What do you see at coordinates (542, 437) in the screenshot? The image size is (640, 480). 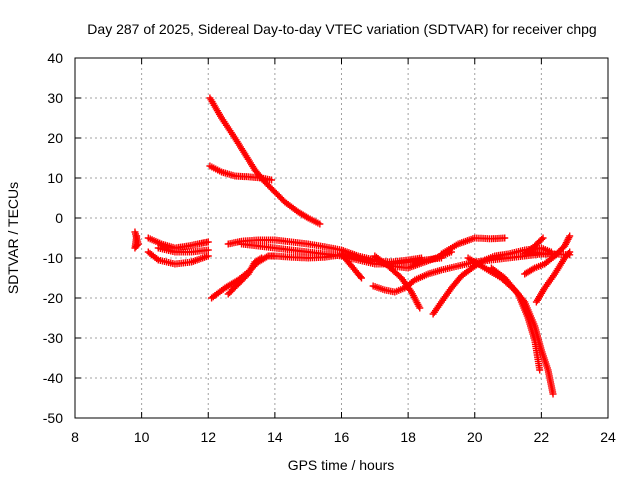 I see `x-tick-label: 22` at bounding box center [542, 437].